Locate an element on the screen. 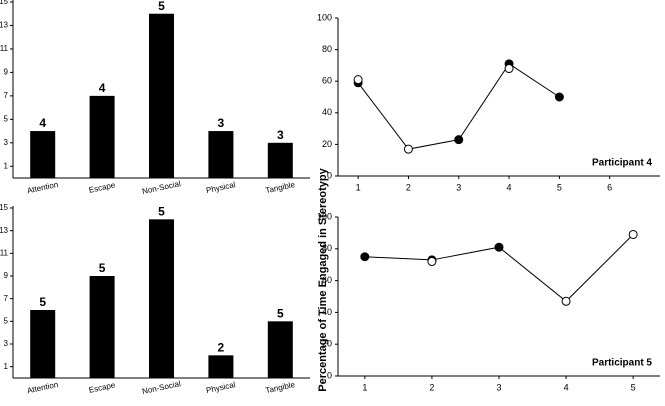  bar-annotation: 2 is located at coordinates (221, 348).